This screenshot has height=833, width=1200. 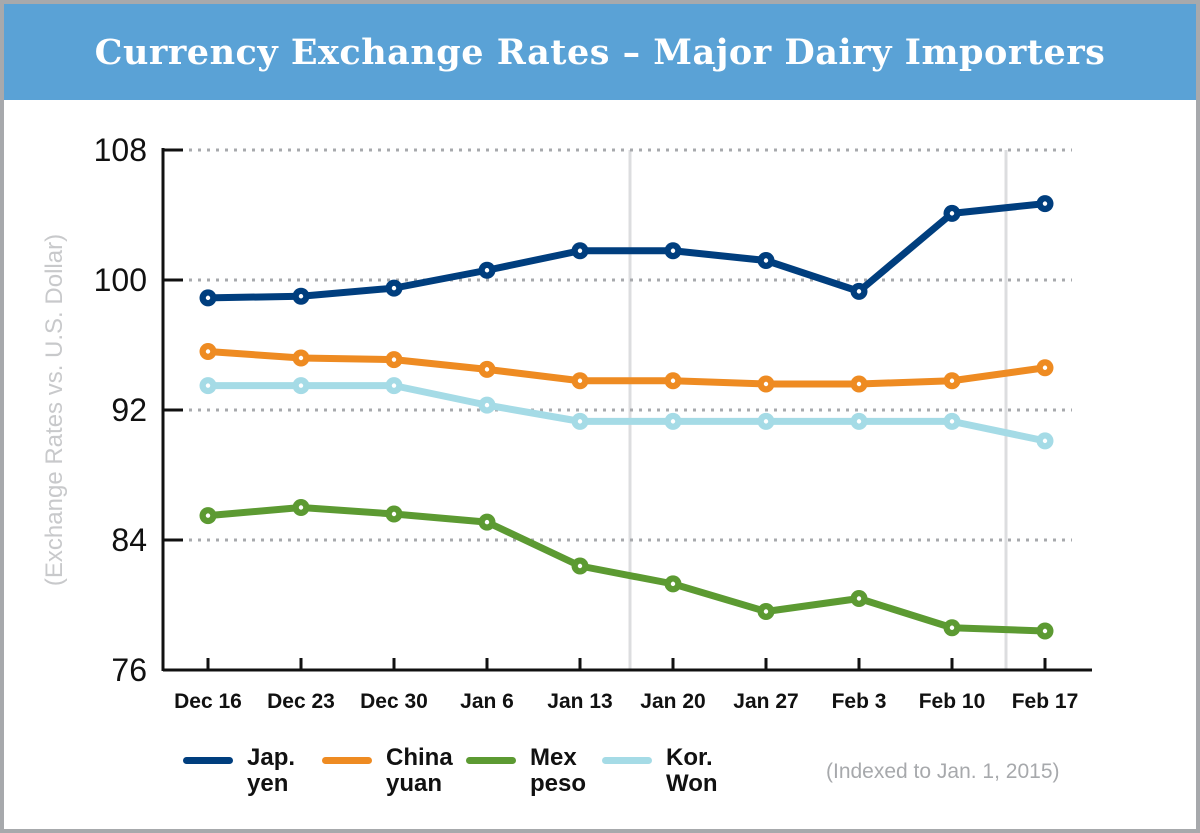 What do you see at coordinates (558, 770) in the screenshot?
I see `legend-label: Mex peso` at bounding box center [558, 770].